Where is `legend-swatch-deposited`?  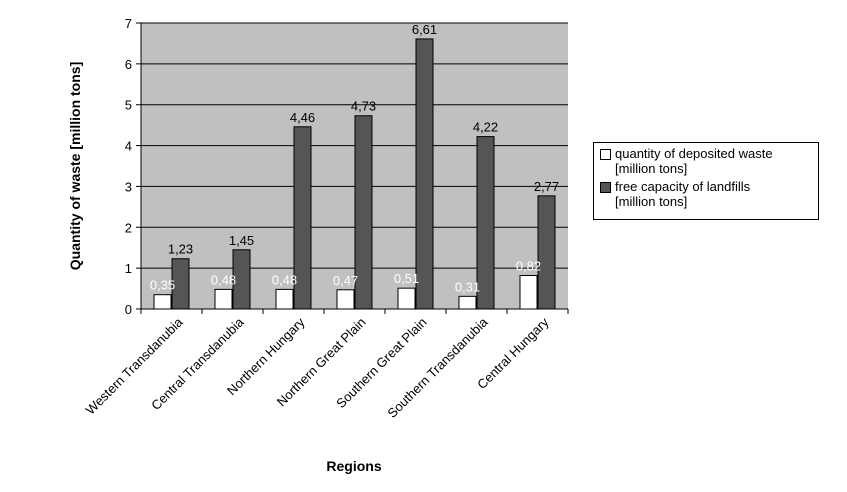
legend-swatch-deposited is located at coordinates (605, 154).